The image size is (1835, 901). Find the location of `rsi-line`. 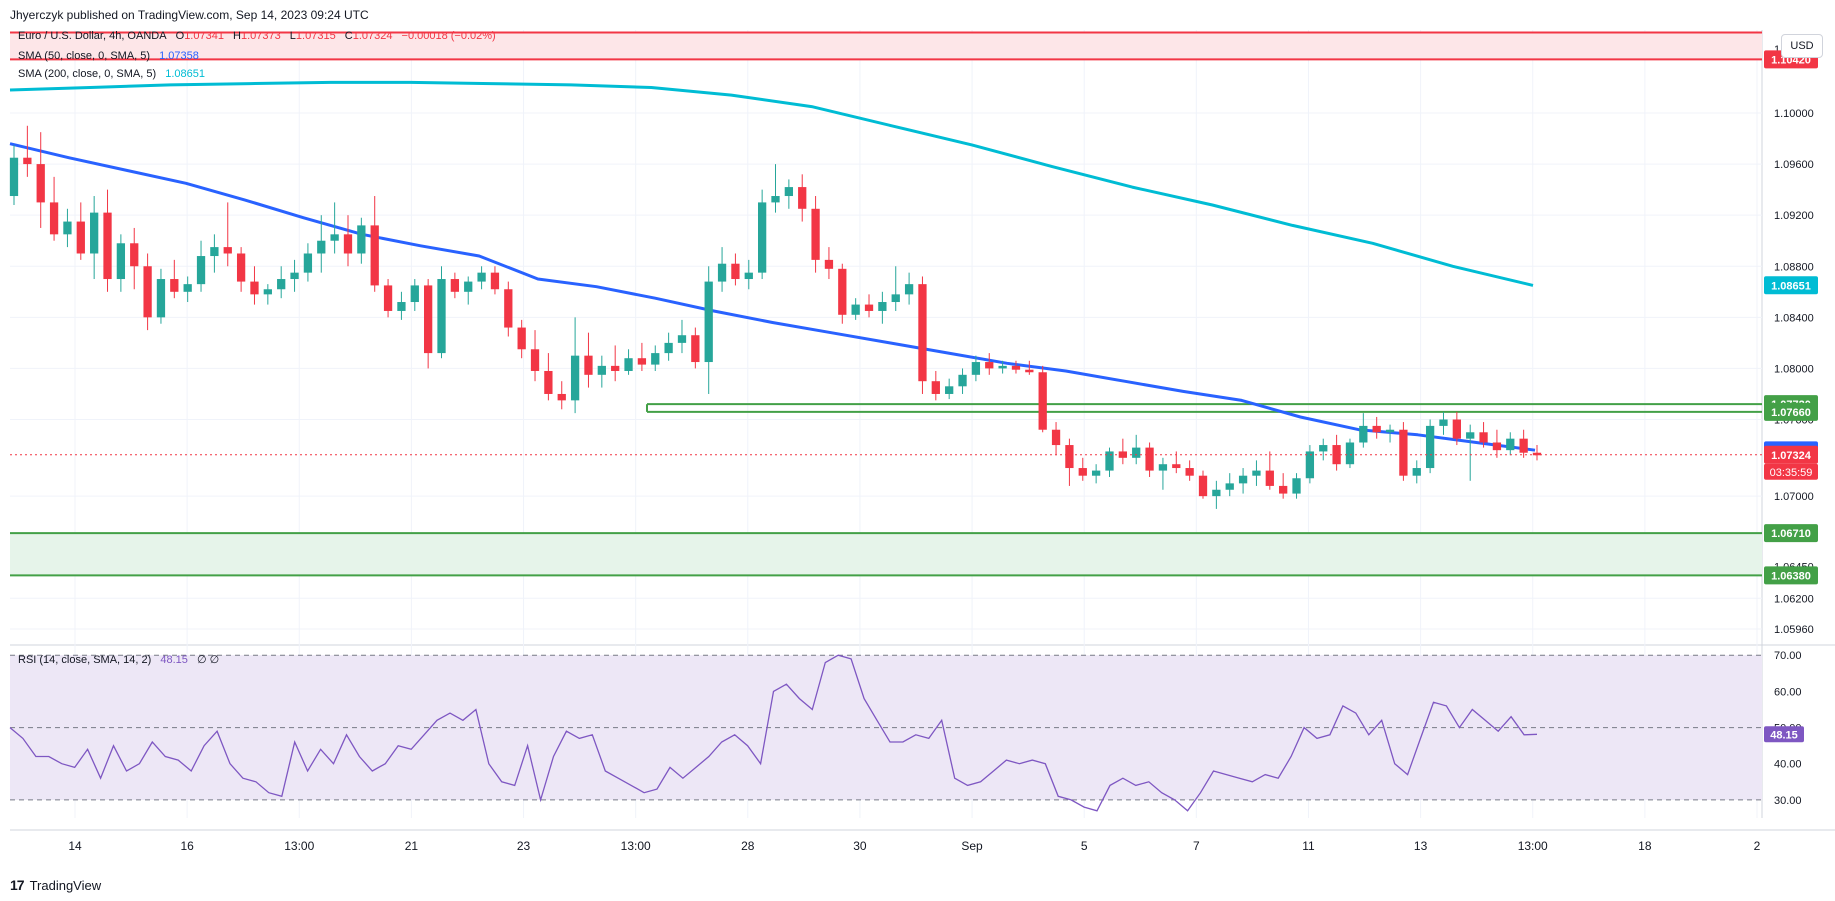

rsi-line is located at coordinates (773, 733).